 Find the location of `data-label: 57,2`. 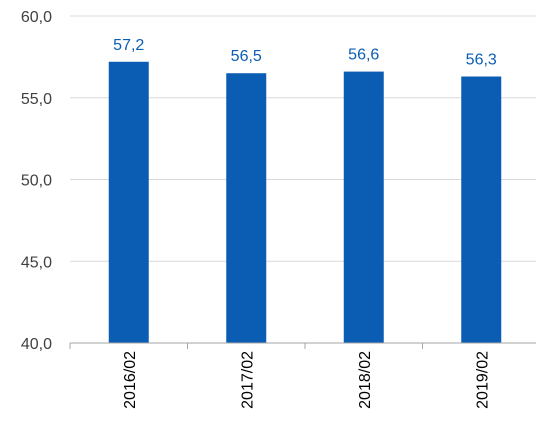

data-label: 57,2 is located at coordinates (128, 45).